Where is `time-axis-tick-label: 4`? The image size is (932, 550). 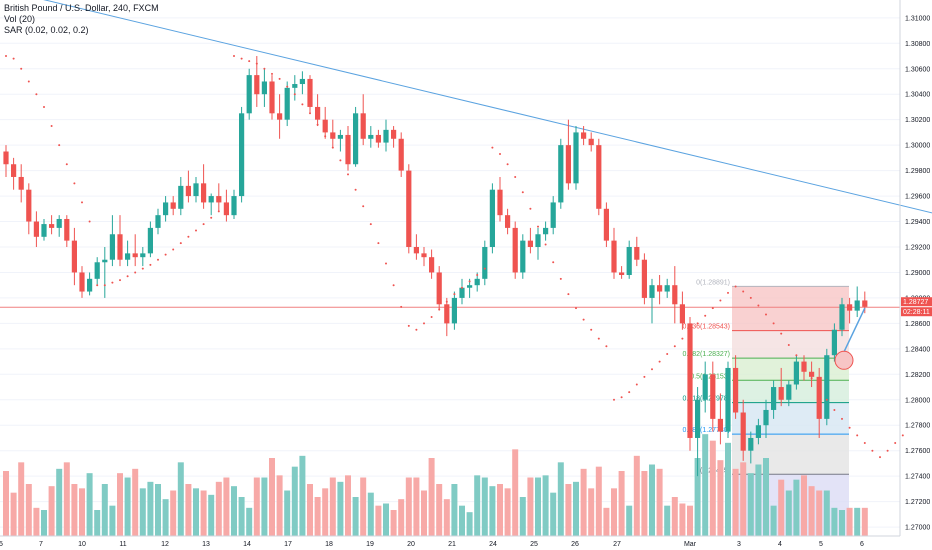
time-axis-tick-label: 4 is located at coordinates (780, 544).